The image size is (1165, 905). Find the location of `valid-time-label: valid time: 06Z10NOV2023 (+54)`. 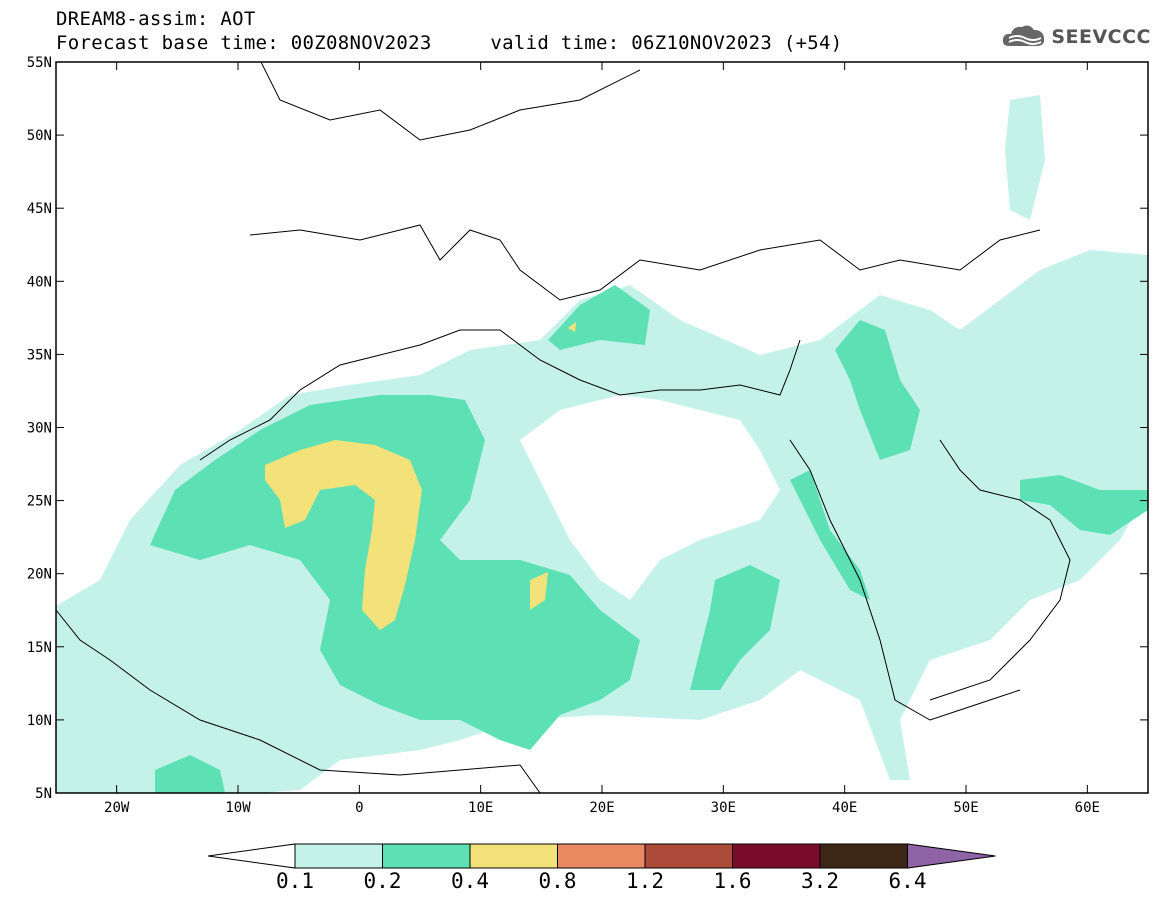

valid-time-label: valid time: 06Z10NOV2023 (+54) is located at coordinates (666, 43).